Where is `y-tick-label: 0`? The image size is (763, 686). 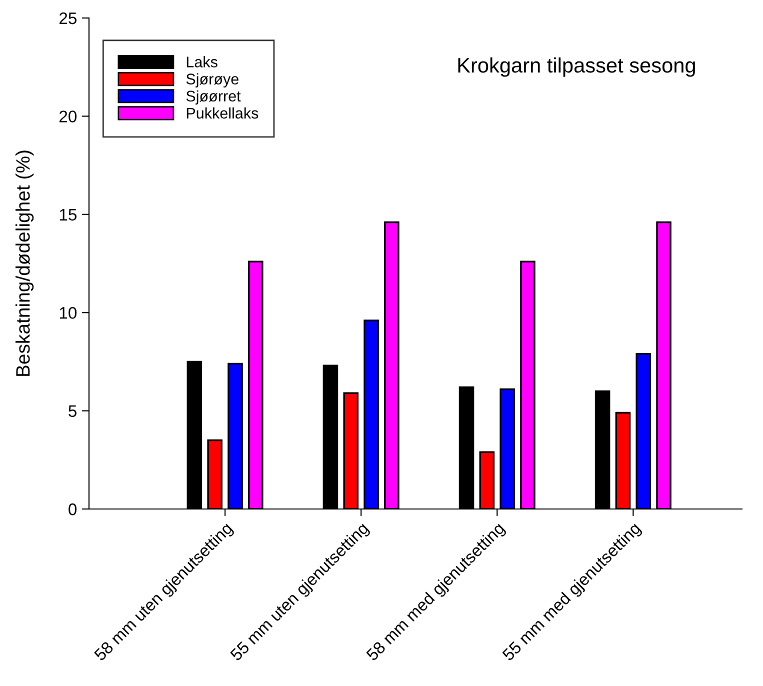 y-tick-label: 0 is located at coordinates (72, 509).